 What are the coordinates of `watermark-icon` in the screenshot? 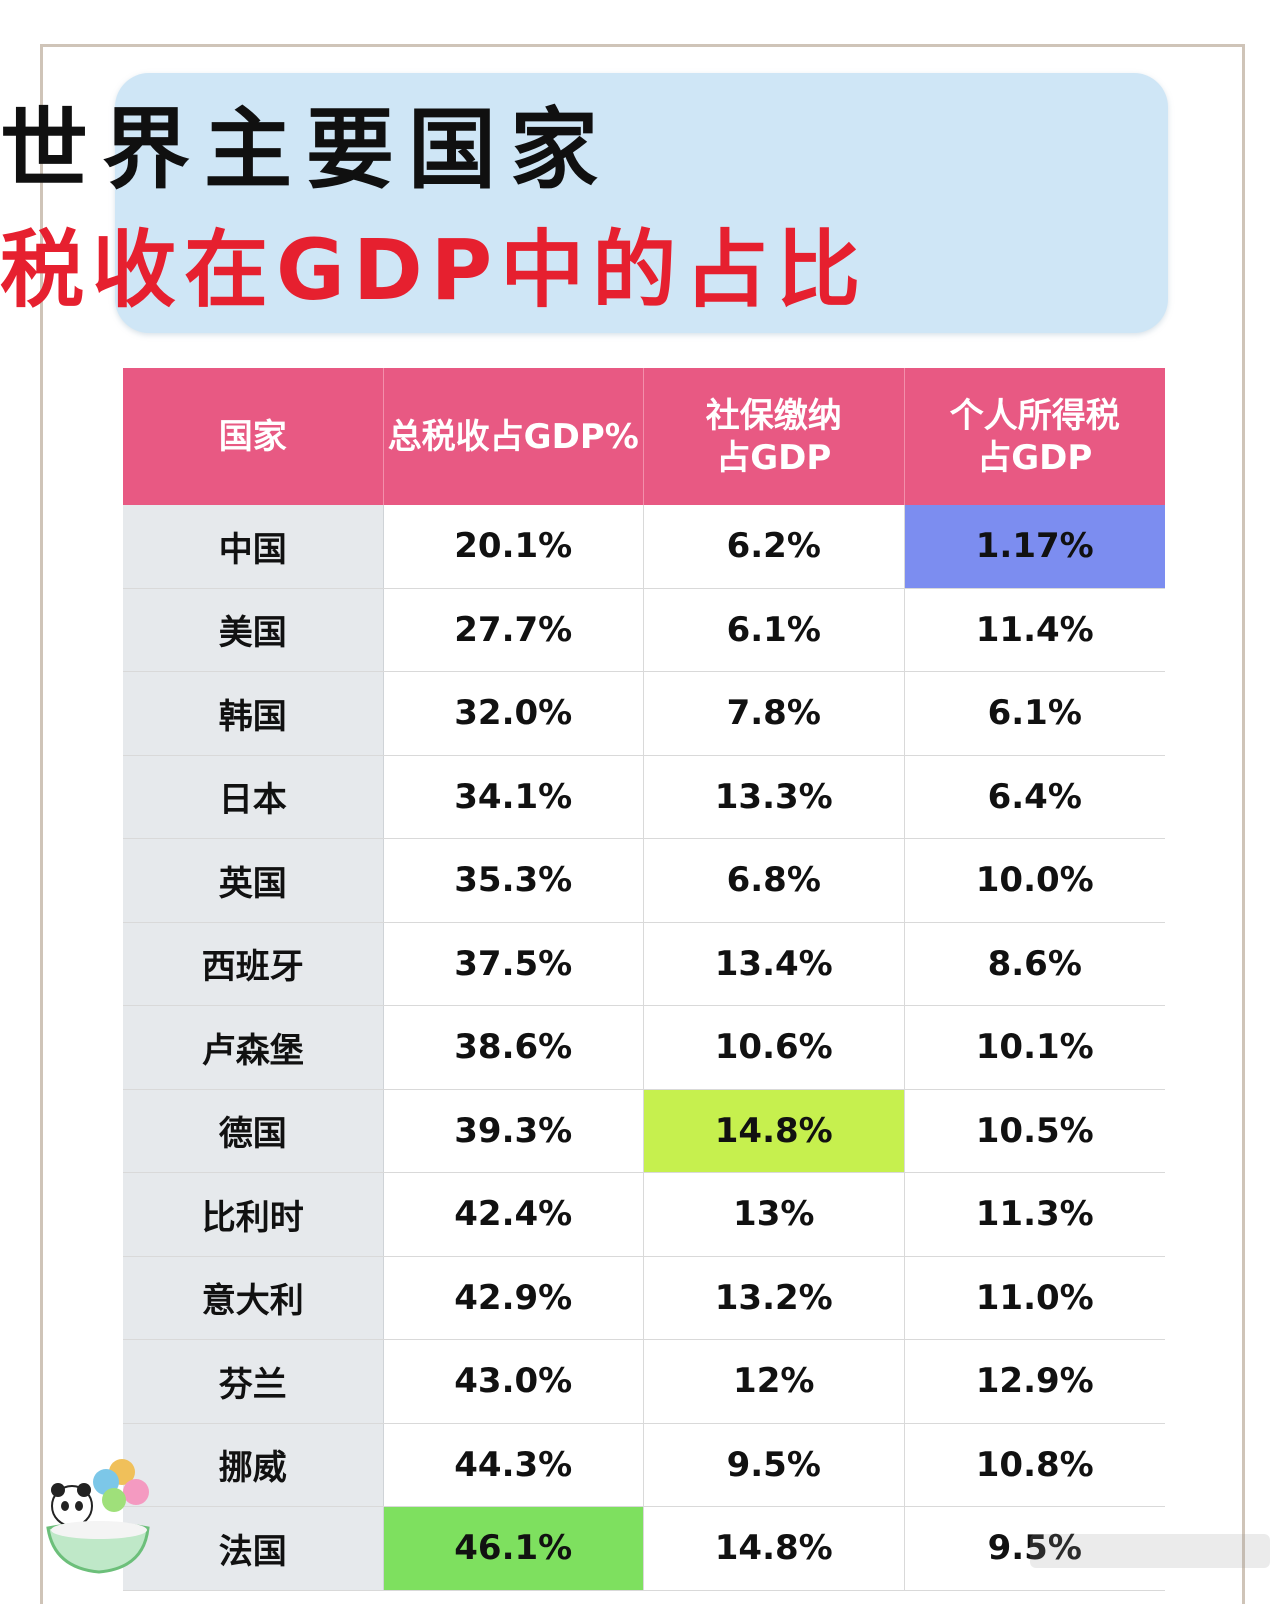 It's located at (1150, 1551).